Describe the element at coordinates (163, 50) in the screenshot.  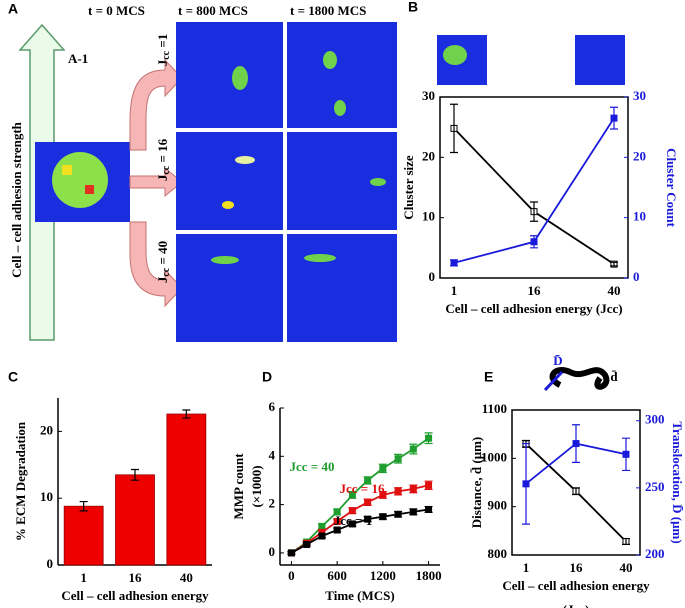
I see `row-label: Jcc =1` at that location.